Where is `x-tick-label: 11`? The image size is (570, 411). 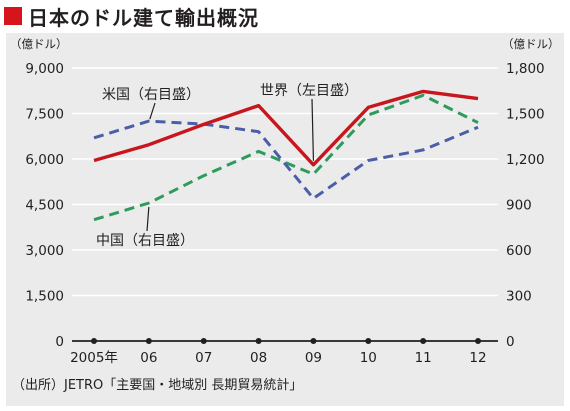 x-tick-label: 11 is located at coordinates (423, 358).